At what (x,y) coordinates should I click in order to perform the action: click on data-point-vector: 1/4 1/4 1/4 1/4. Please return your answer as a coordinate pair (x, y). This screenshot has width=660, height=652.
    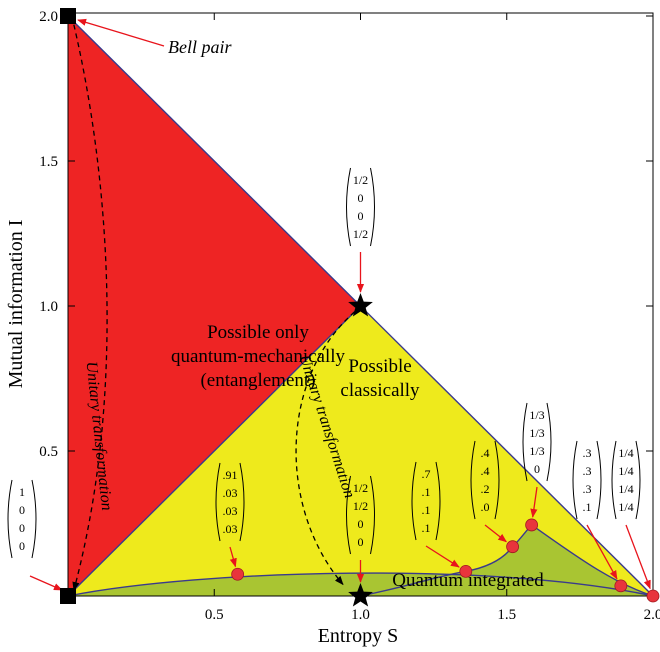
    Looking at the image, I should click on (626, 480).